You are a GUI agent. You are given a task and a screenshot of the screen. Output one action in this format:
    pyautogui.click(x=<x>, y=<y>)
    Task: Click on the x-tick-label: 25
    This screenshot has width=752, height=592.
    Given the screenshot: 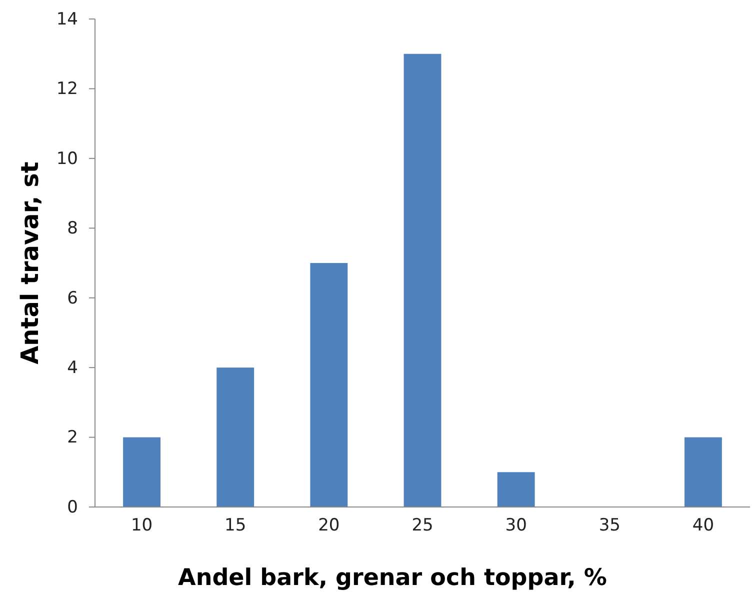 What is the action you would take?
    pyautogui.click(x=423, y=525)
    